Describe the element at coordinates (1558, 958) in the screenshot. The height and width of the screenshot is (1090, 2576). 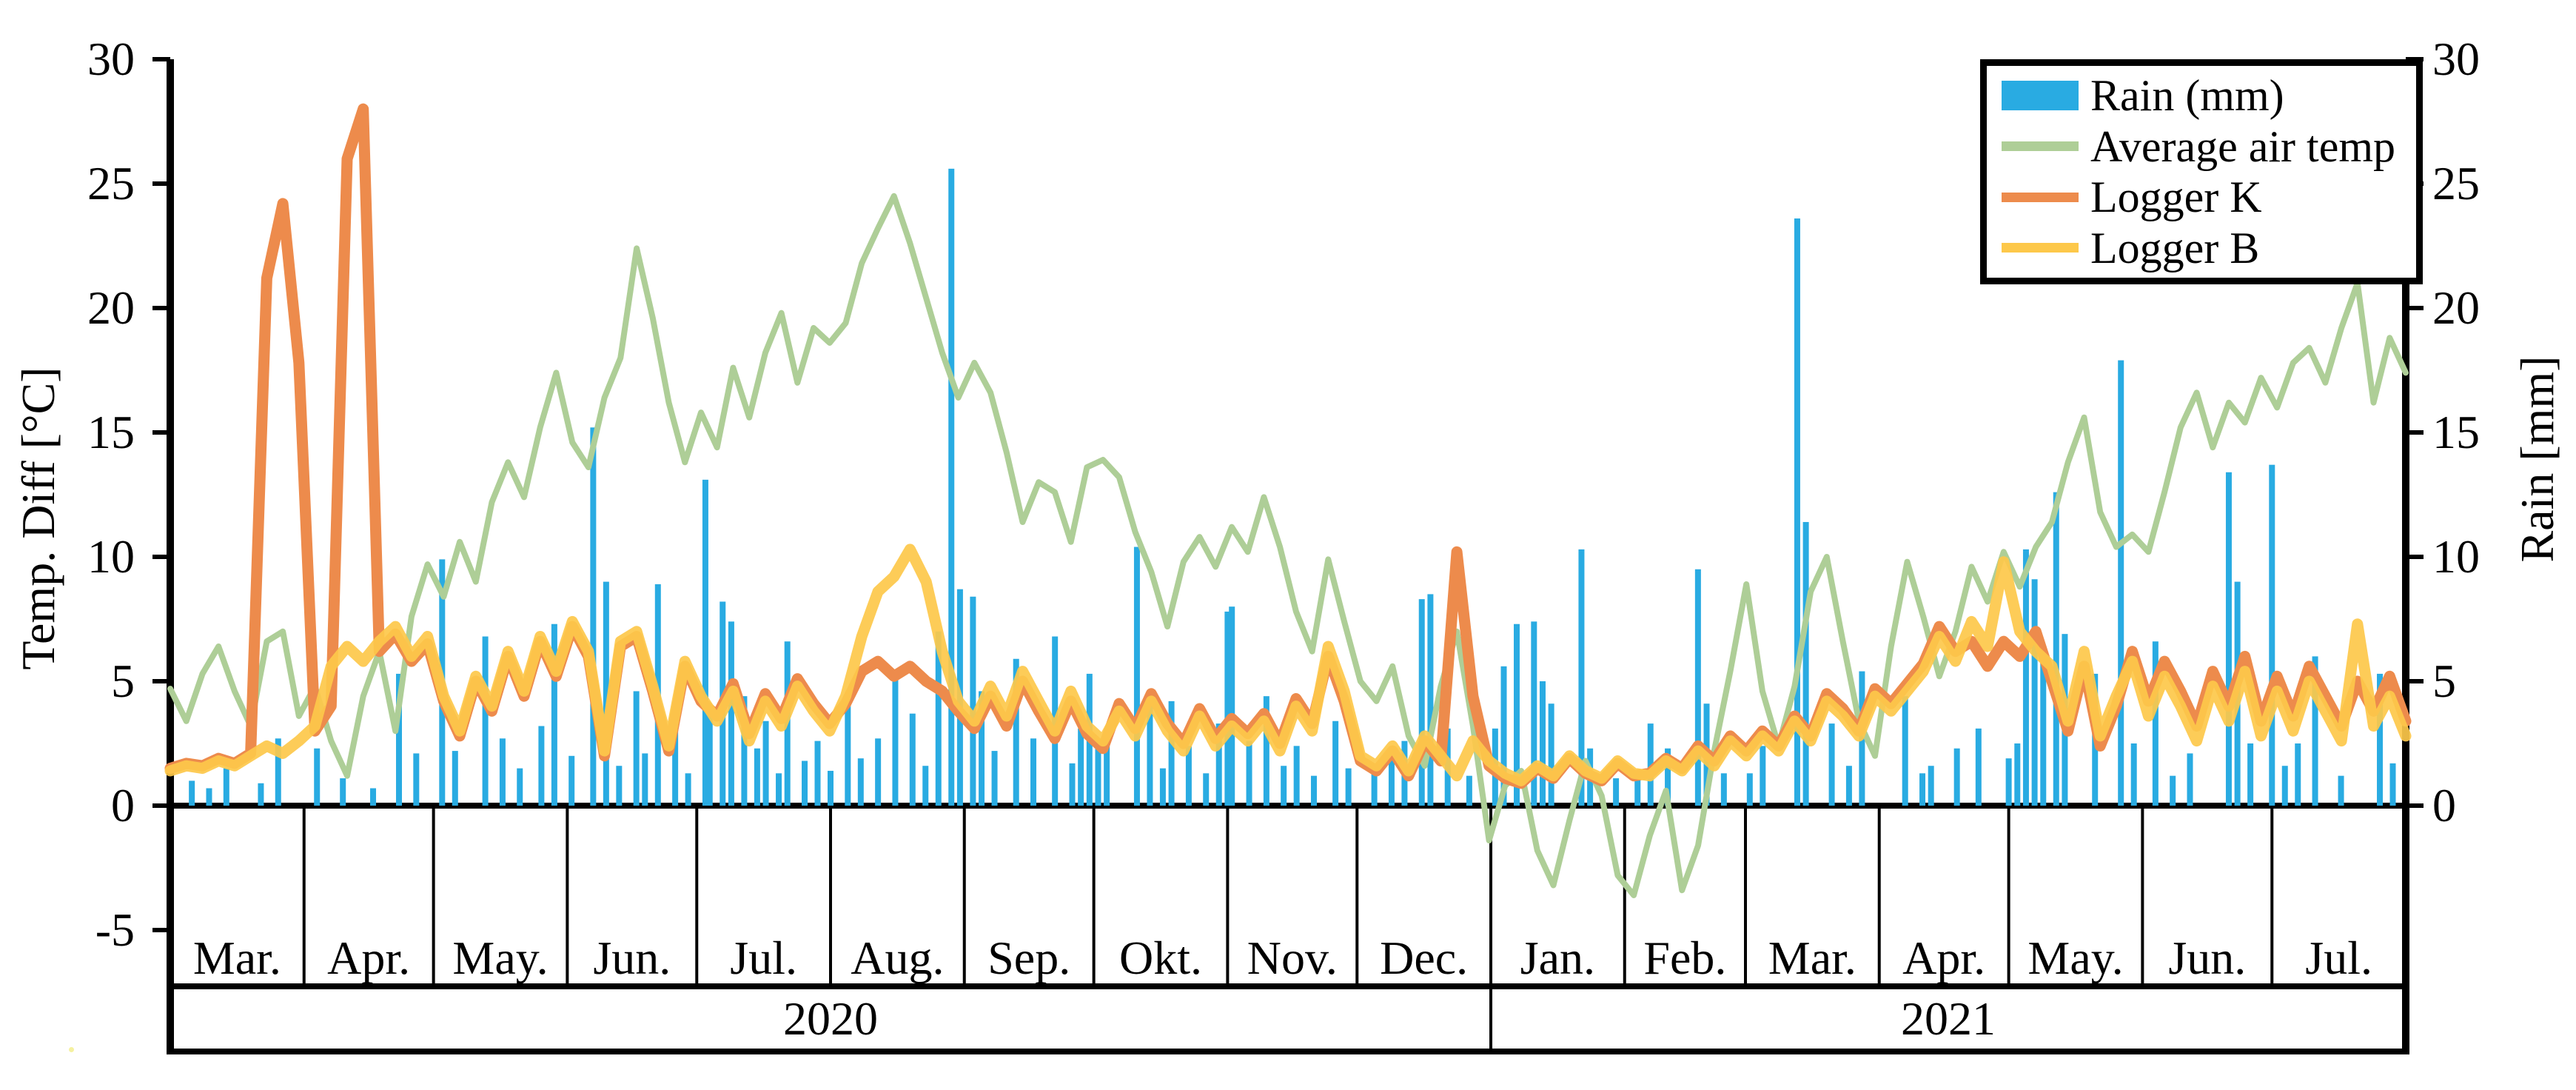
I see `x-axis-month-label: Jan.` at that location.